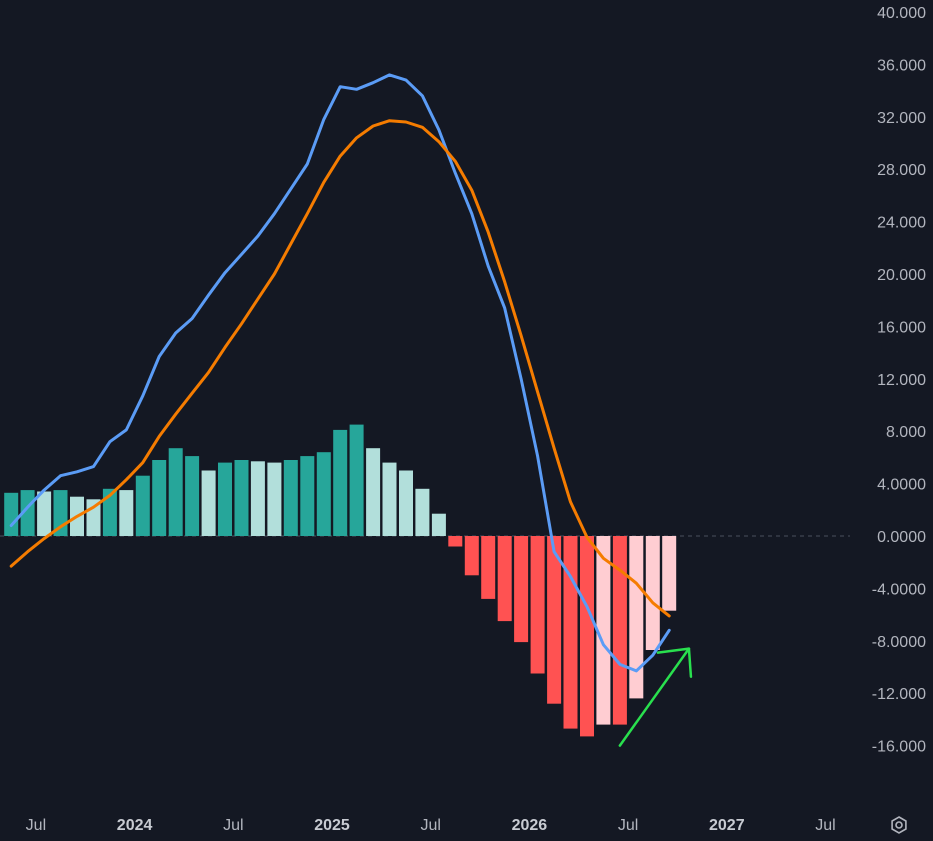 This screenshot has width=933, height=841. Describe the element at coordinates (901, 118) in the screenshot. I see `y-tick-label: 32.000` at that location.